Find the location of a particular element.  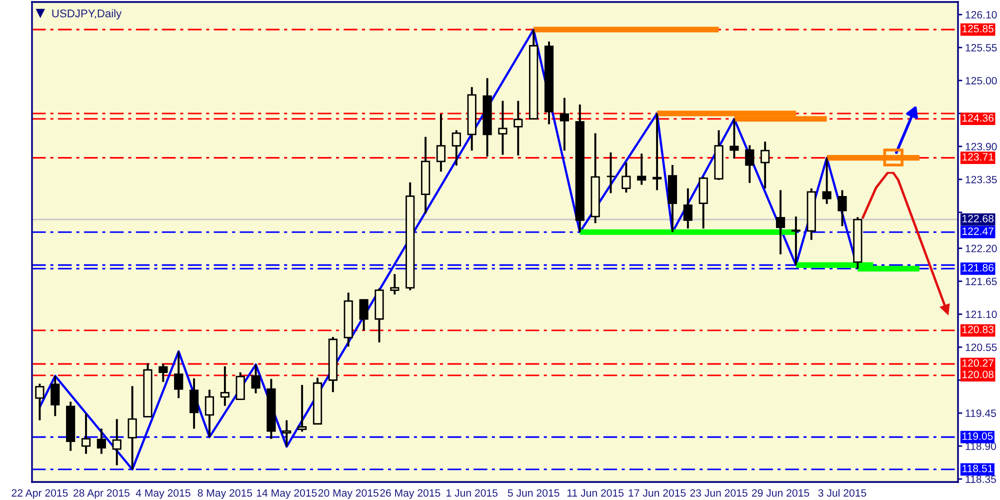

y-tick-label: 122.20 is located at coordinates (981, 248).